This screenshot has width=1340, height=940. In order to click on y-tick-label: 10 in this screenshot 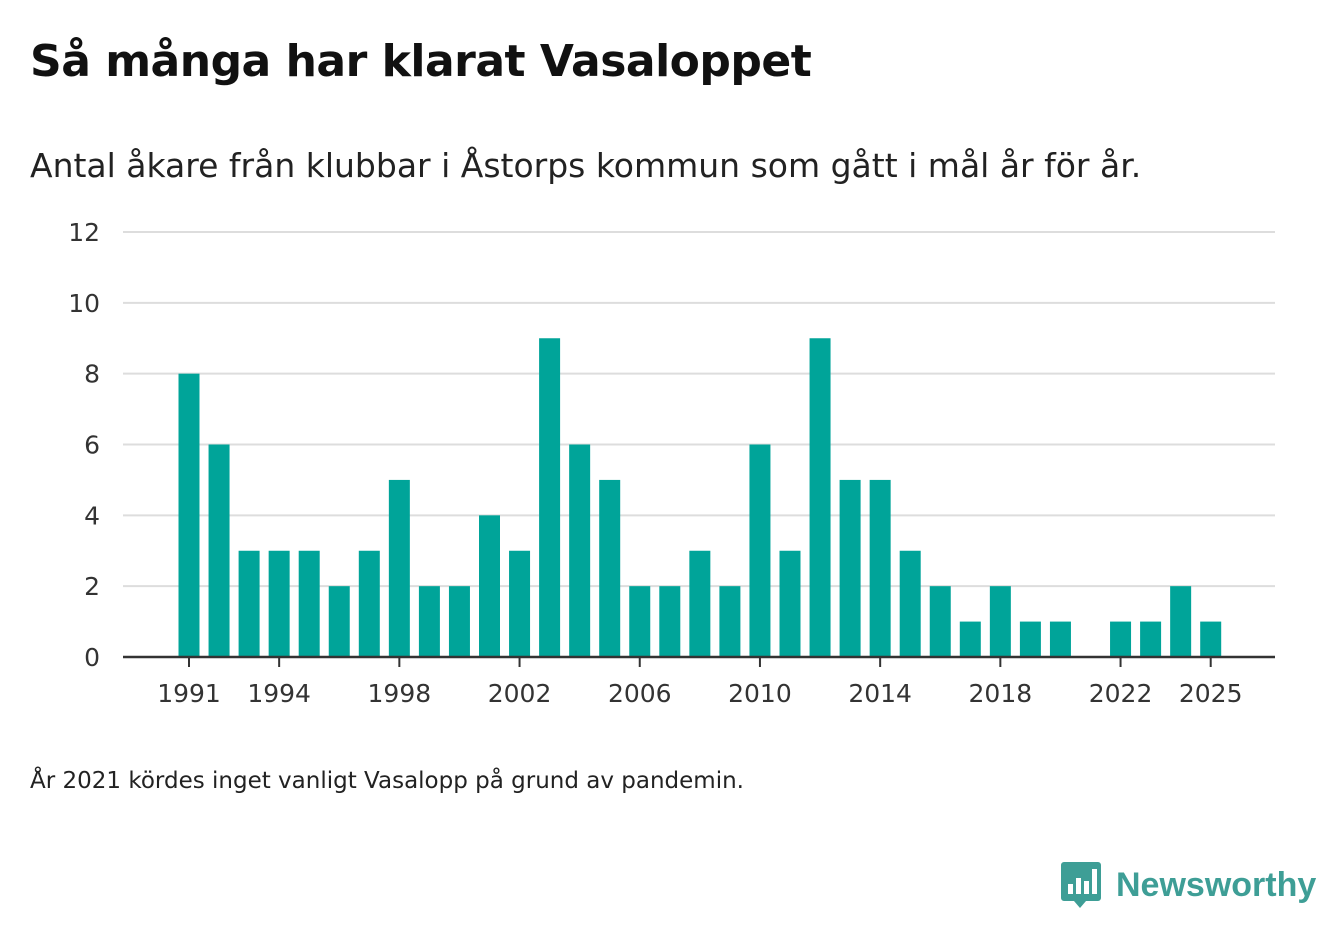, I will do `click(84, 303)`.